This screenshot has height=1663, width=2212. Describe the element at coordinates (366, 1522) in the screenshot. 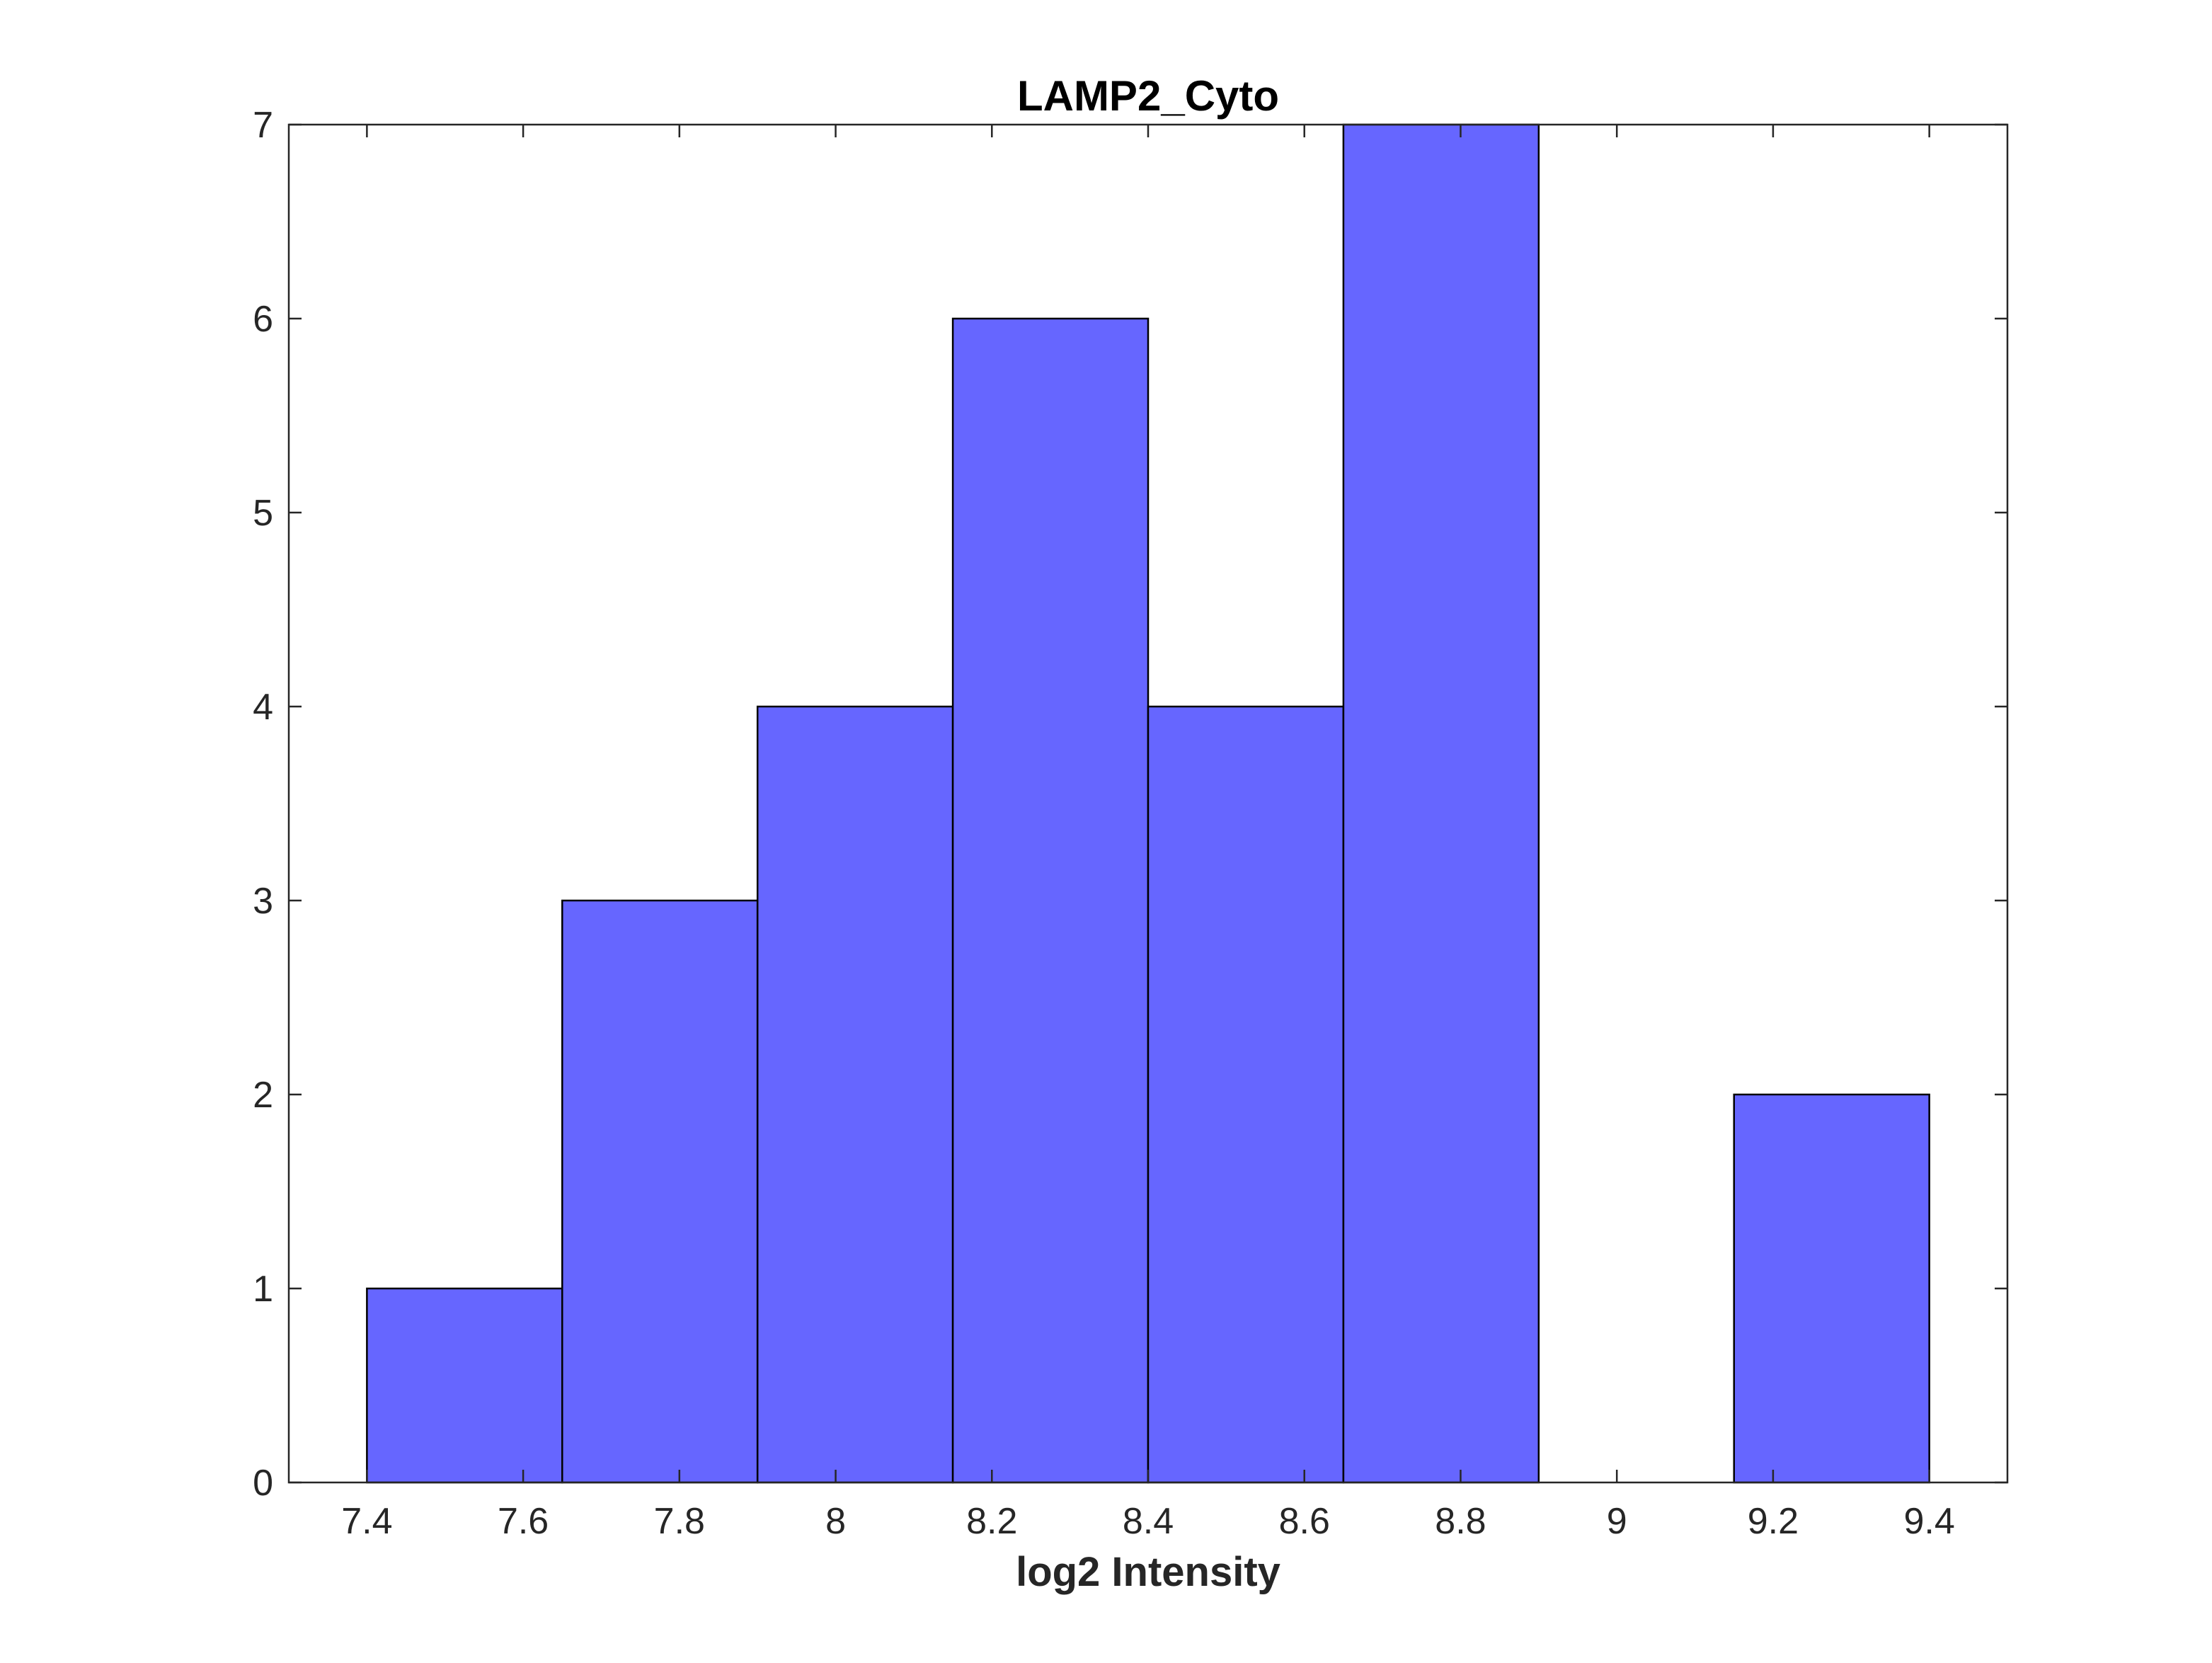

I see `x-tick-label: 7.4` at that location.